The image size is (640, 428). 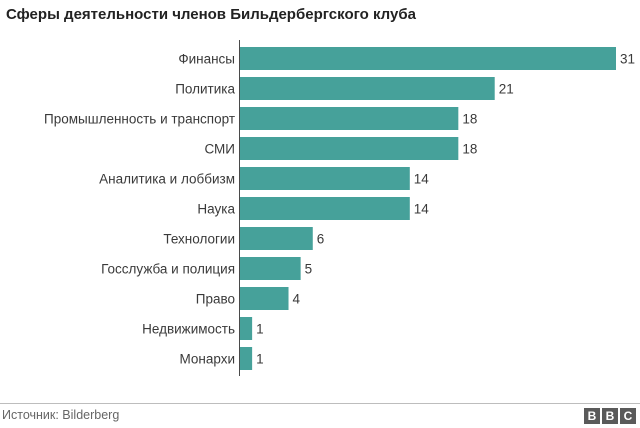 What do you see at coordinates (216, 209) in the screenshot?
I see `category-label: Наука` at bounding box center [216, 209].